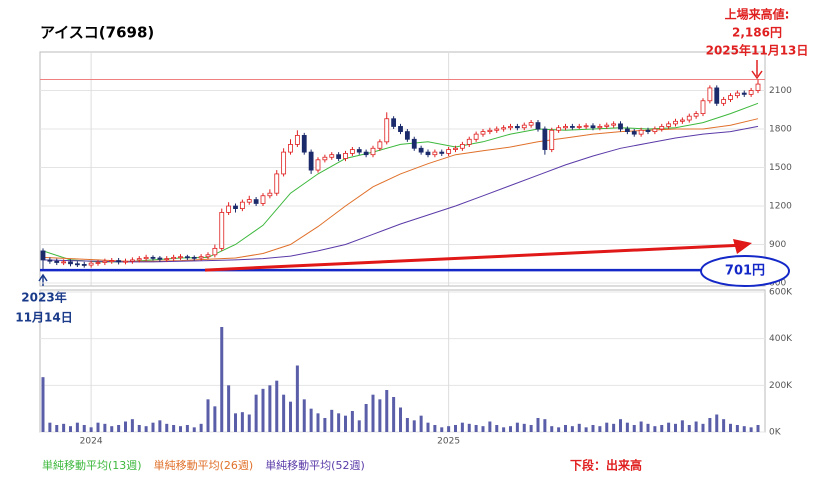  Describe the element at coordinates (777, 245) in the screenshot. I see `y-tick-label: 900` at that location.